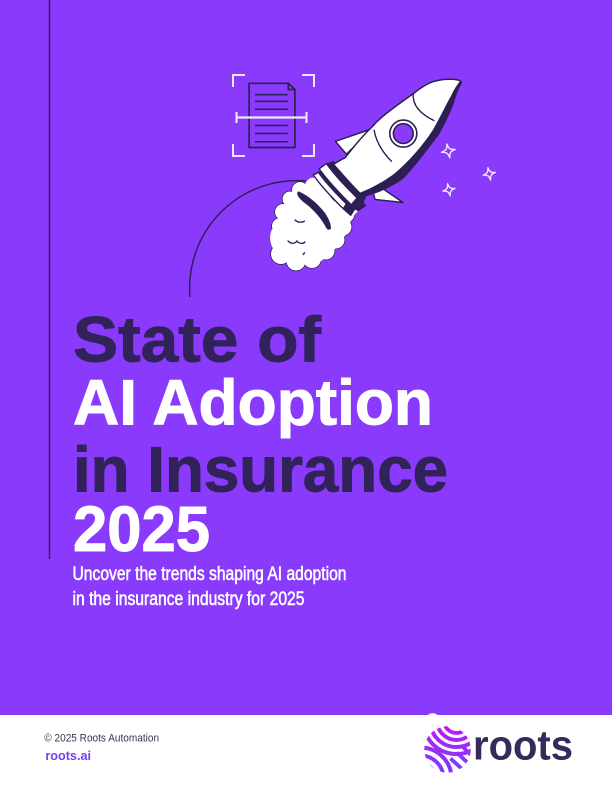 This screenshot has width=612, height=792. What do you see at coordinates (101, 739) in the screenshot?
I see `svg-text: © 2025 Roots Automation` at bounding box center [101, 739].